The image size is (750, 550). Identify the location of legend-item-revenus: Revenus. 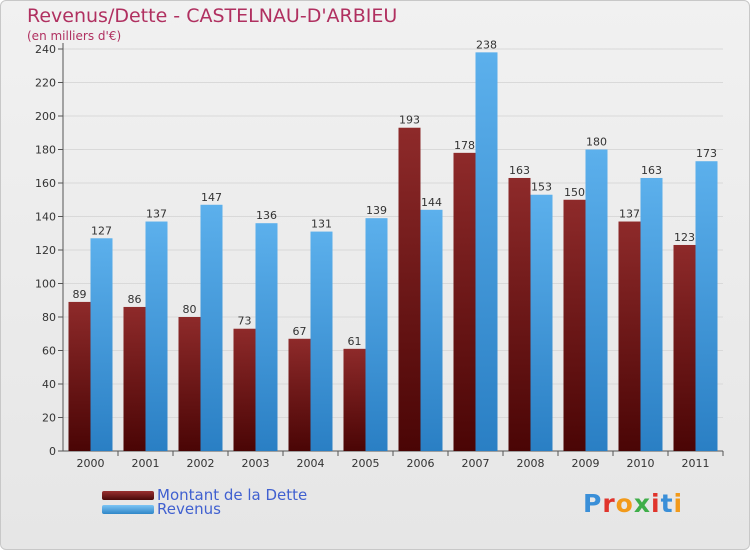
(161, 509).